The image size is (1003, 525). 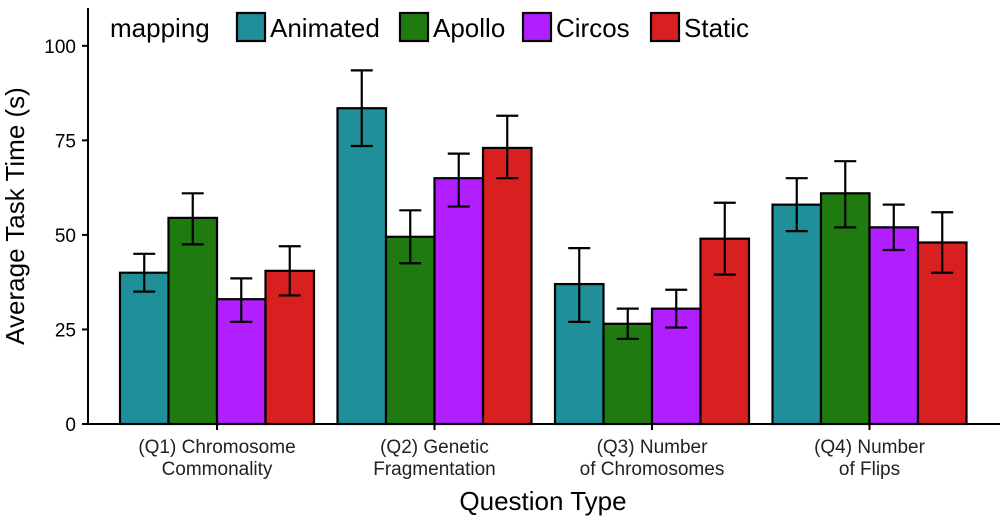 What do you see at coordinates (796, 205) in the screenshot?
I see `error-bar-animated-q4` at bounding box center [796, 205].